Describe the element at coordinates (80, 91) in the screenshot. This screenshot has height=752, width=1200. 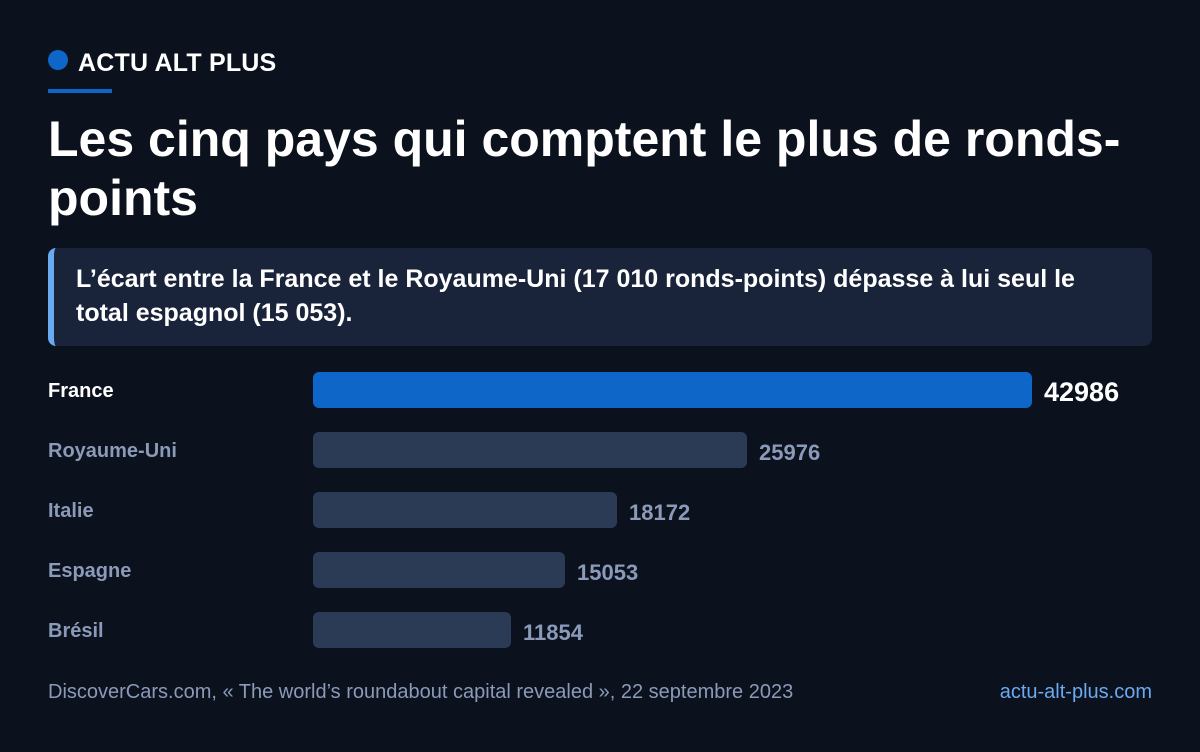
I see `brand-underline` at that location.